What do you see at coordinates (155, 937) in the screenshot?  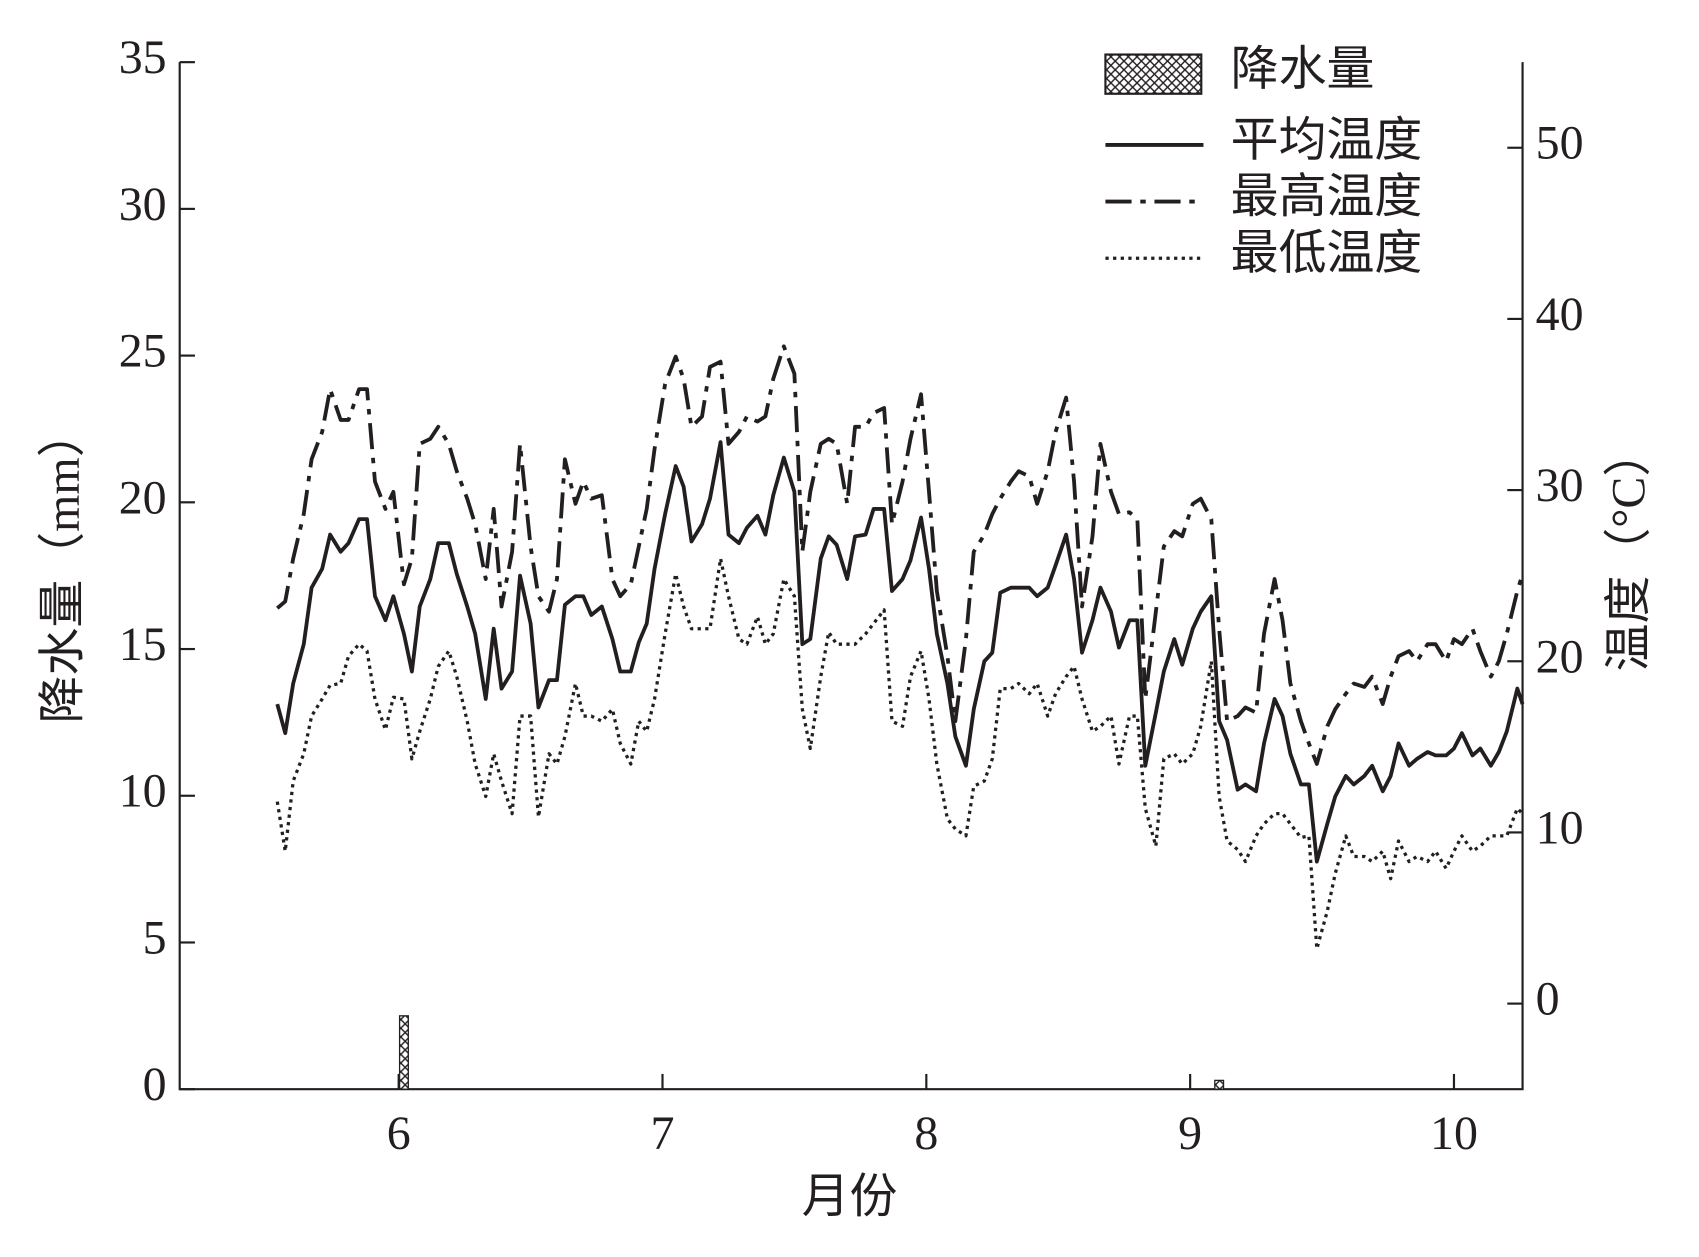 I see `y-tick-label: 5` at bounding box center [155, 937].